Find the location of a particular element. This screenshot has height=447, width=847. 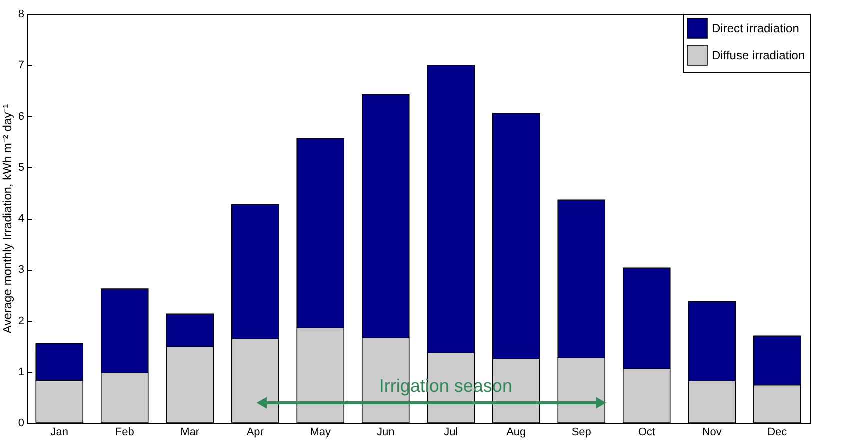

x-tick-label: Jan is located at coordinates (59, 432).